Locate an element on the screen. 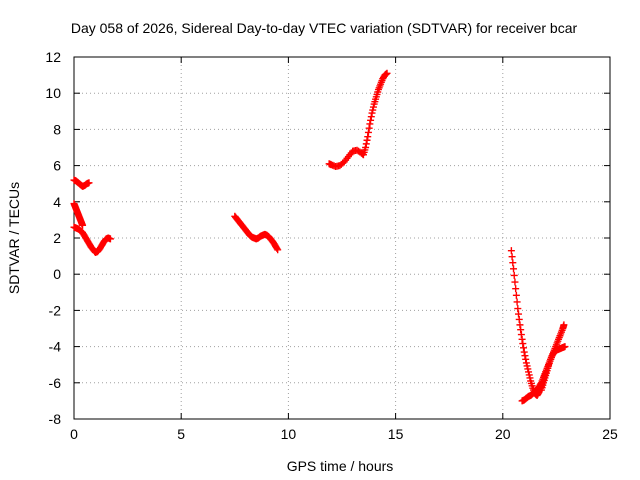  y-tick-label: 4 is located at coordinates (57, 202).